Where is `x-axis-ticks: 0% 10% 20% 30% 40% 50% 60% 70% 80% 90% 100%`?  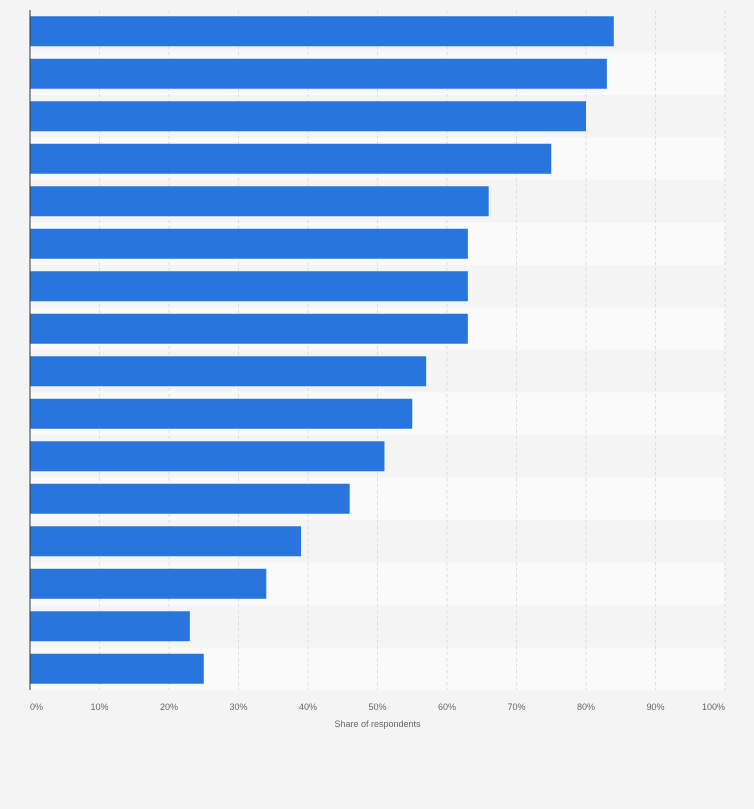 x-axis-ticks: 0% 10% 20% 30% 40% 50% 60% 70% 80% 90% 100% is located at coordinates (377, 707).